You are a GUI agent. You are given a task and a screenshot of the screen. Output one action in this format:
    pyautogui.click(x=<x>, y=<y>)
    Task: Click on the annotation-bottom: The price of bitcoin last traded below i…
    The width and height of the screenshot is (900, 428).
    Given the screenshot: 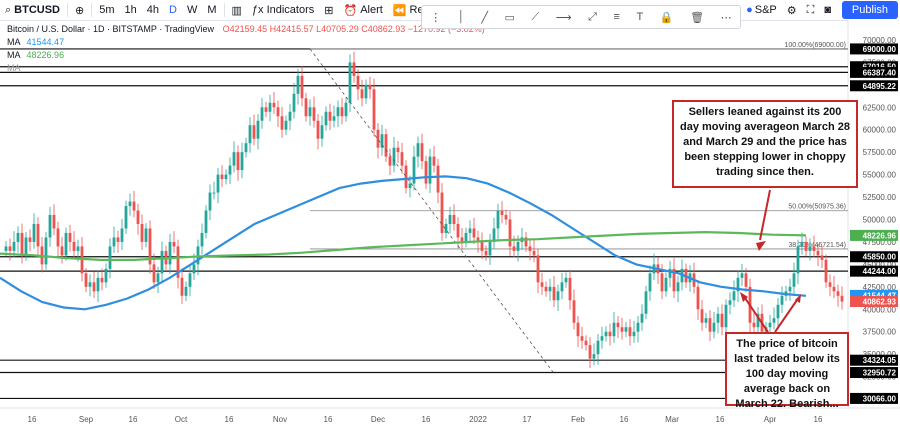 What is the action you would take?
    pyautogui.click(x=787, y=371)
    